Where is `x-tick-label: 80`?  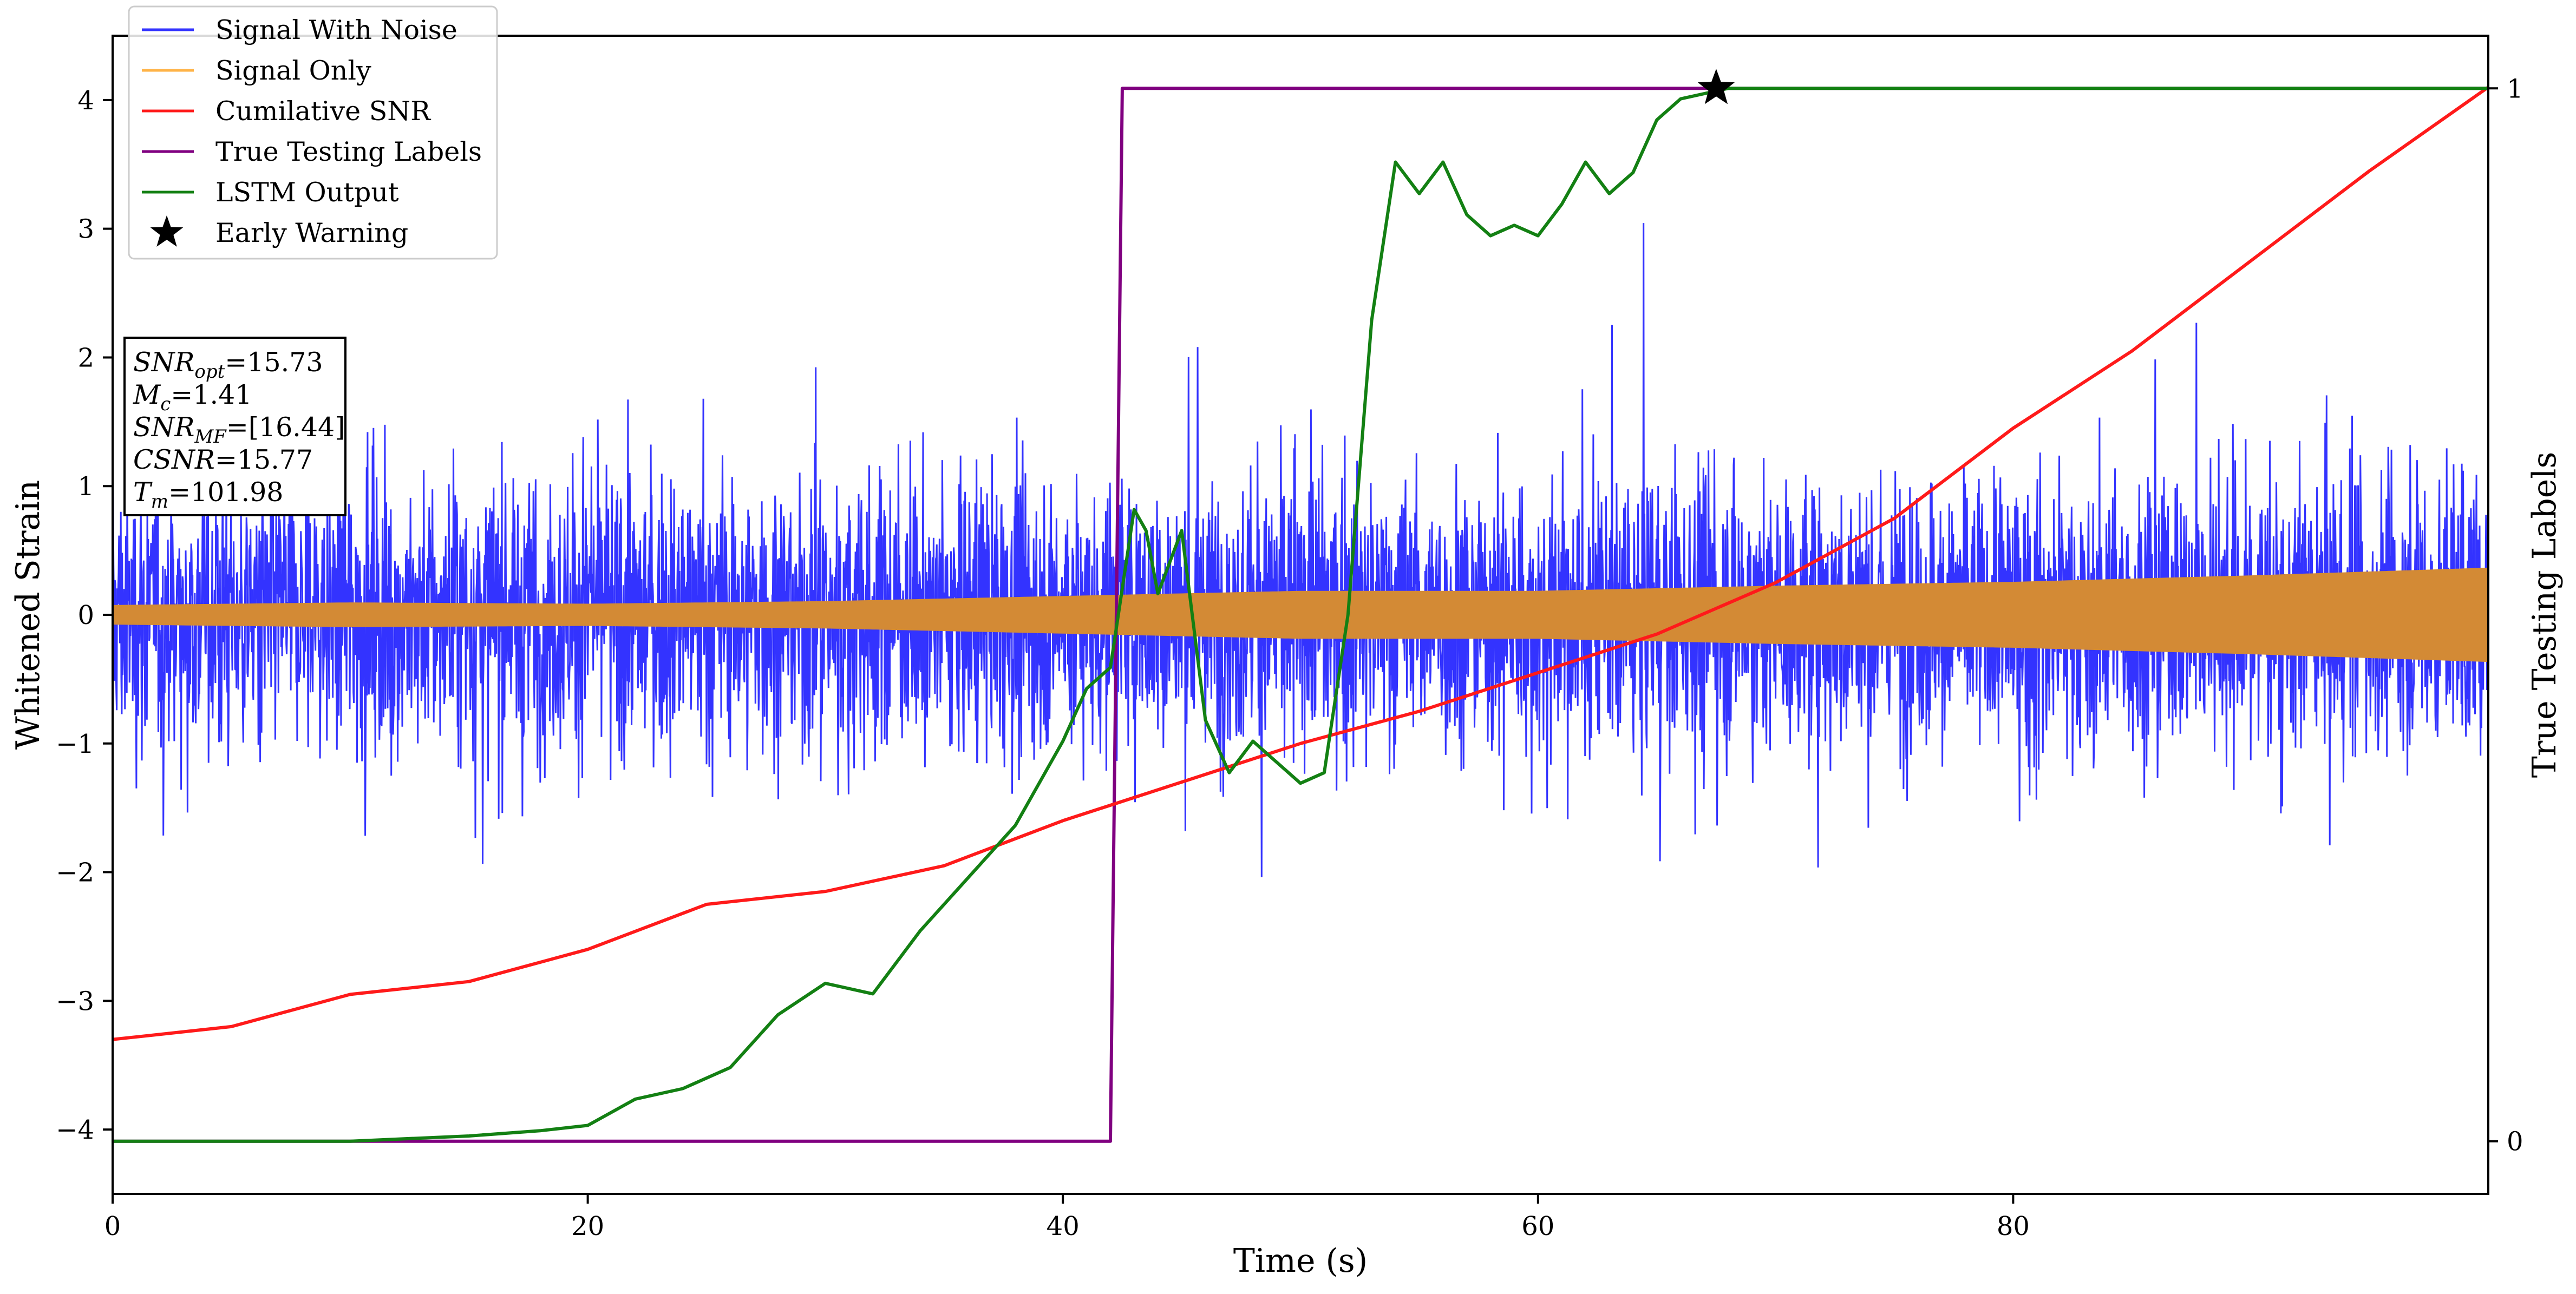
x-tick-label: 80 is located at coordinates (2014, 1226).